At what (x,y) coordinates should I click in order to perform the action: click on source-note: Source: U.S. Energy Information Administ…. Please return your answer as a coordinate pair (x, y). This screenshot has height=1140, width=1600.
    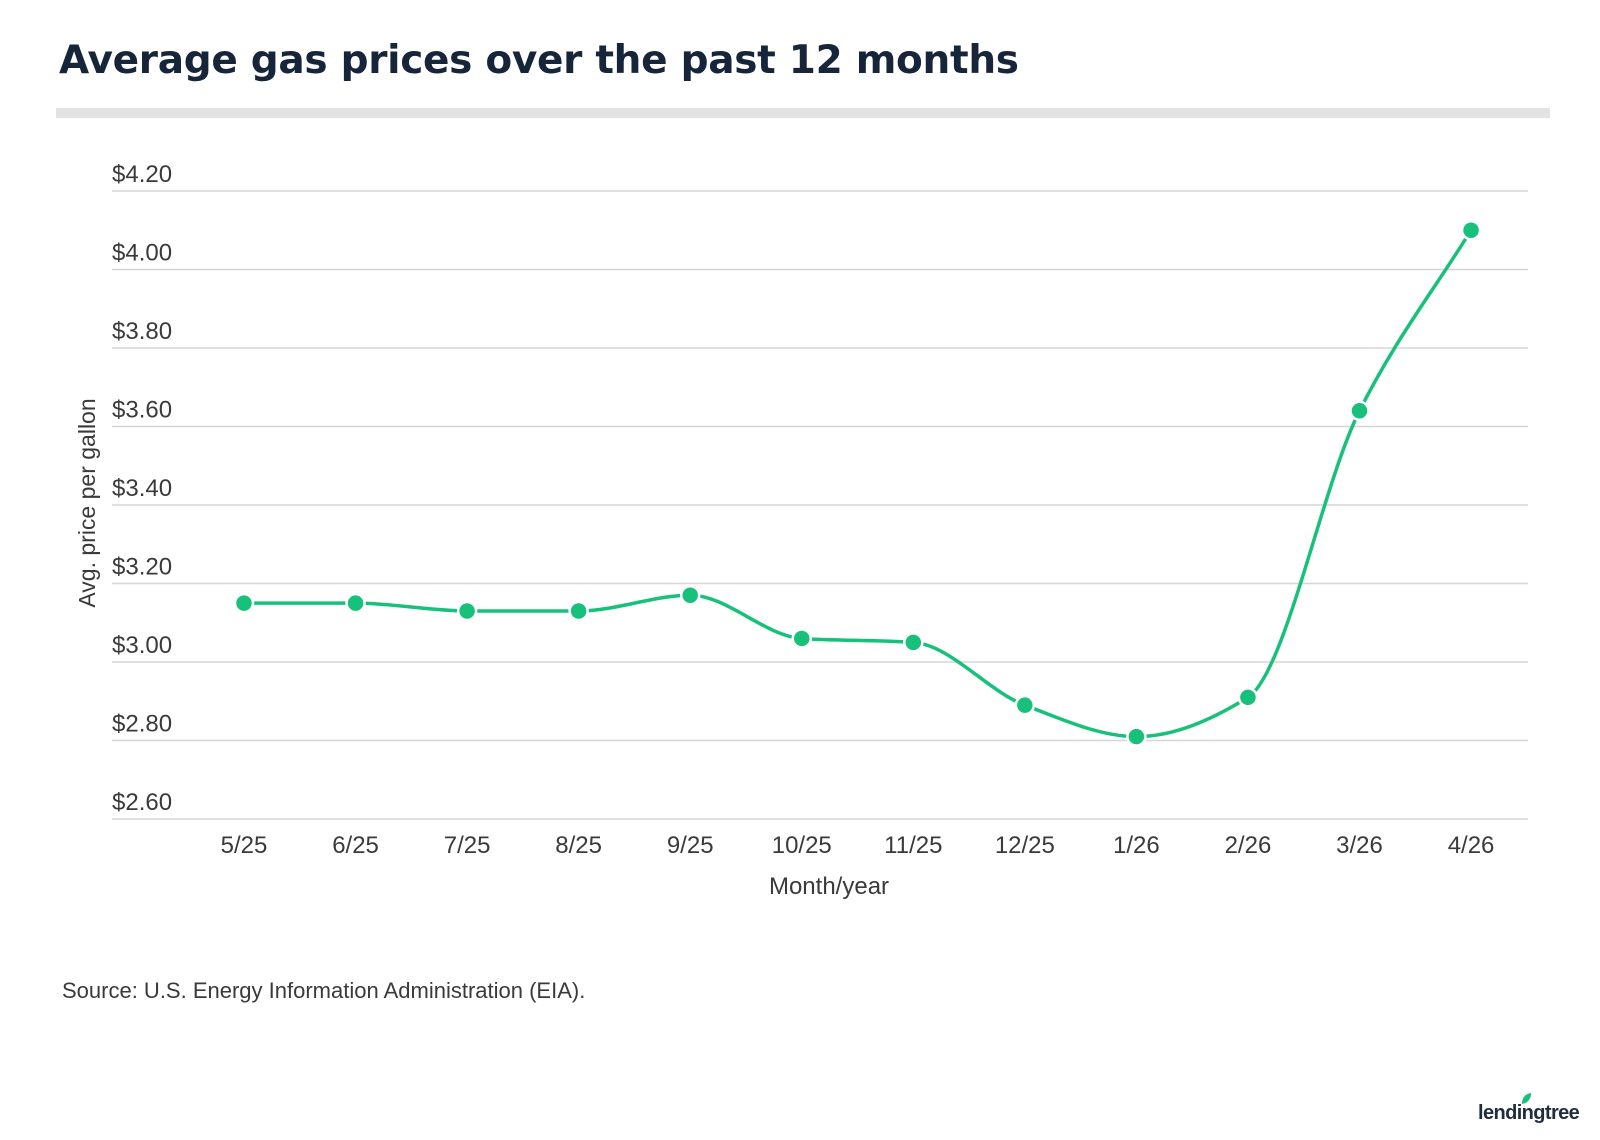
    Looking at the image, I should click on (324, 990).